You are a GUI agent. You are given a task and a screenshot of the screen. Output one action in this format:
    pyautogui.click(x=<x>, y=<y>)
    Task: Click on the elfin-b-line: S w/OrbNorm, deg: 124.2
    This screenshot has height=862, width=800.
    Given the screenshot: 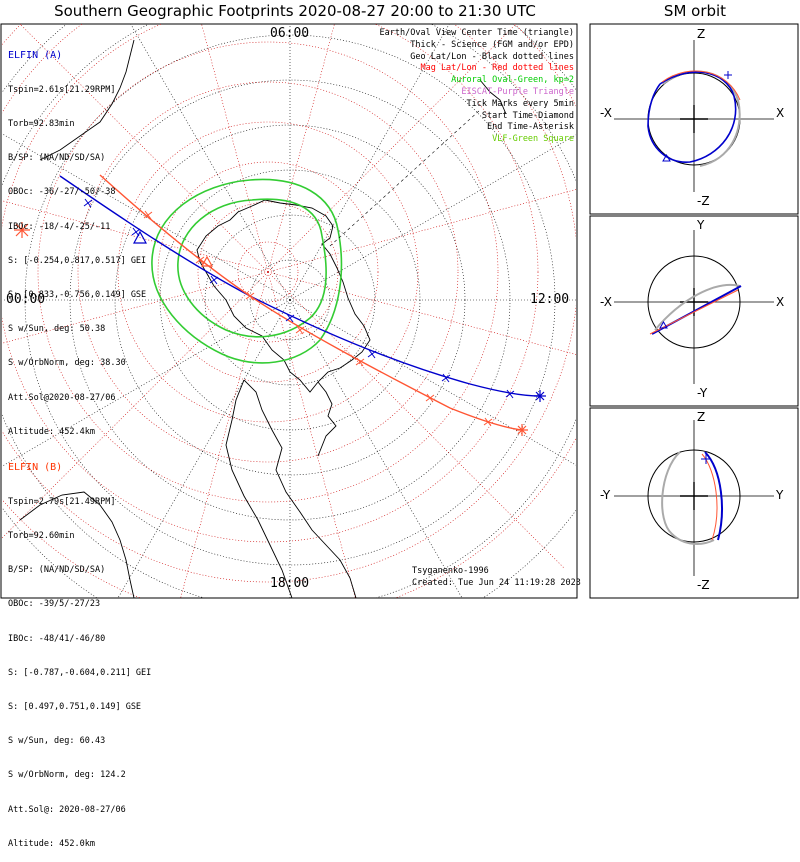 What is the action you would take?
    pyautogui.click(x=67, y=775)
    